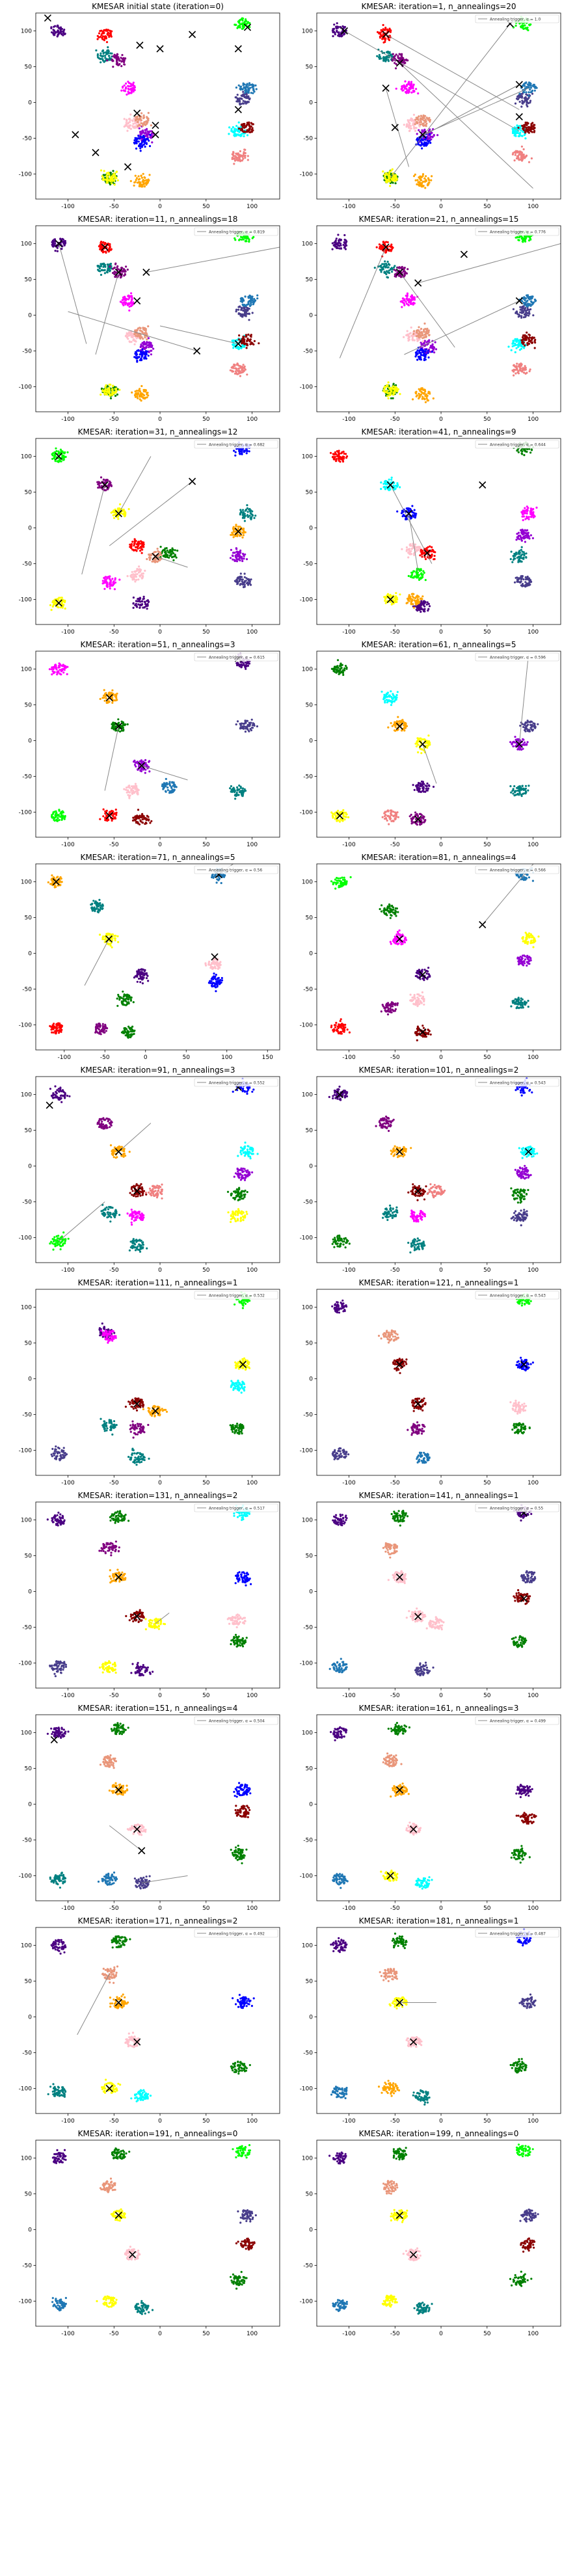  Describe the element at coordinates (105, 485) in the screenshot. I see `centroid-marker` at that location.